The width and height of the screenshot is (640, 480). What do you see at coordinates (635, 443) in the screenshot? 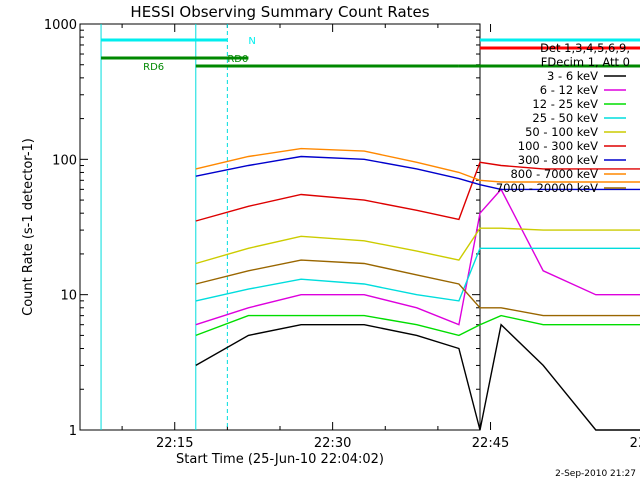
I see `x-tick-label: 23:00` at bounding box center [635, 443].